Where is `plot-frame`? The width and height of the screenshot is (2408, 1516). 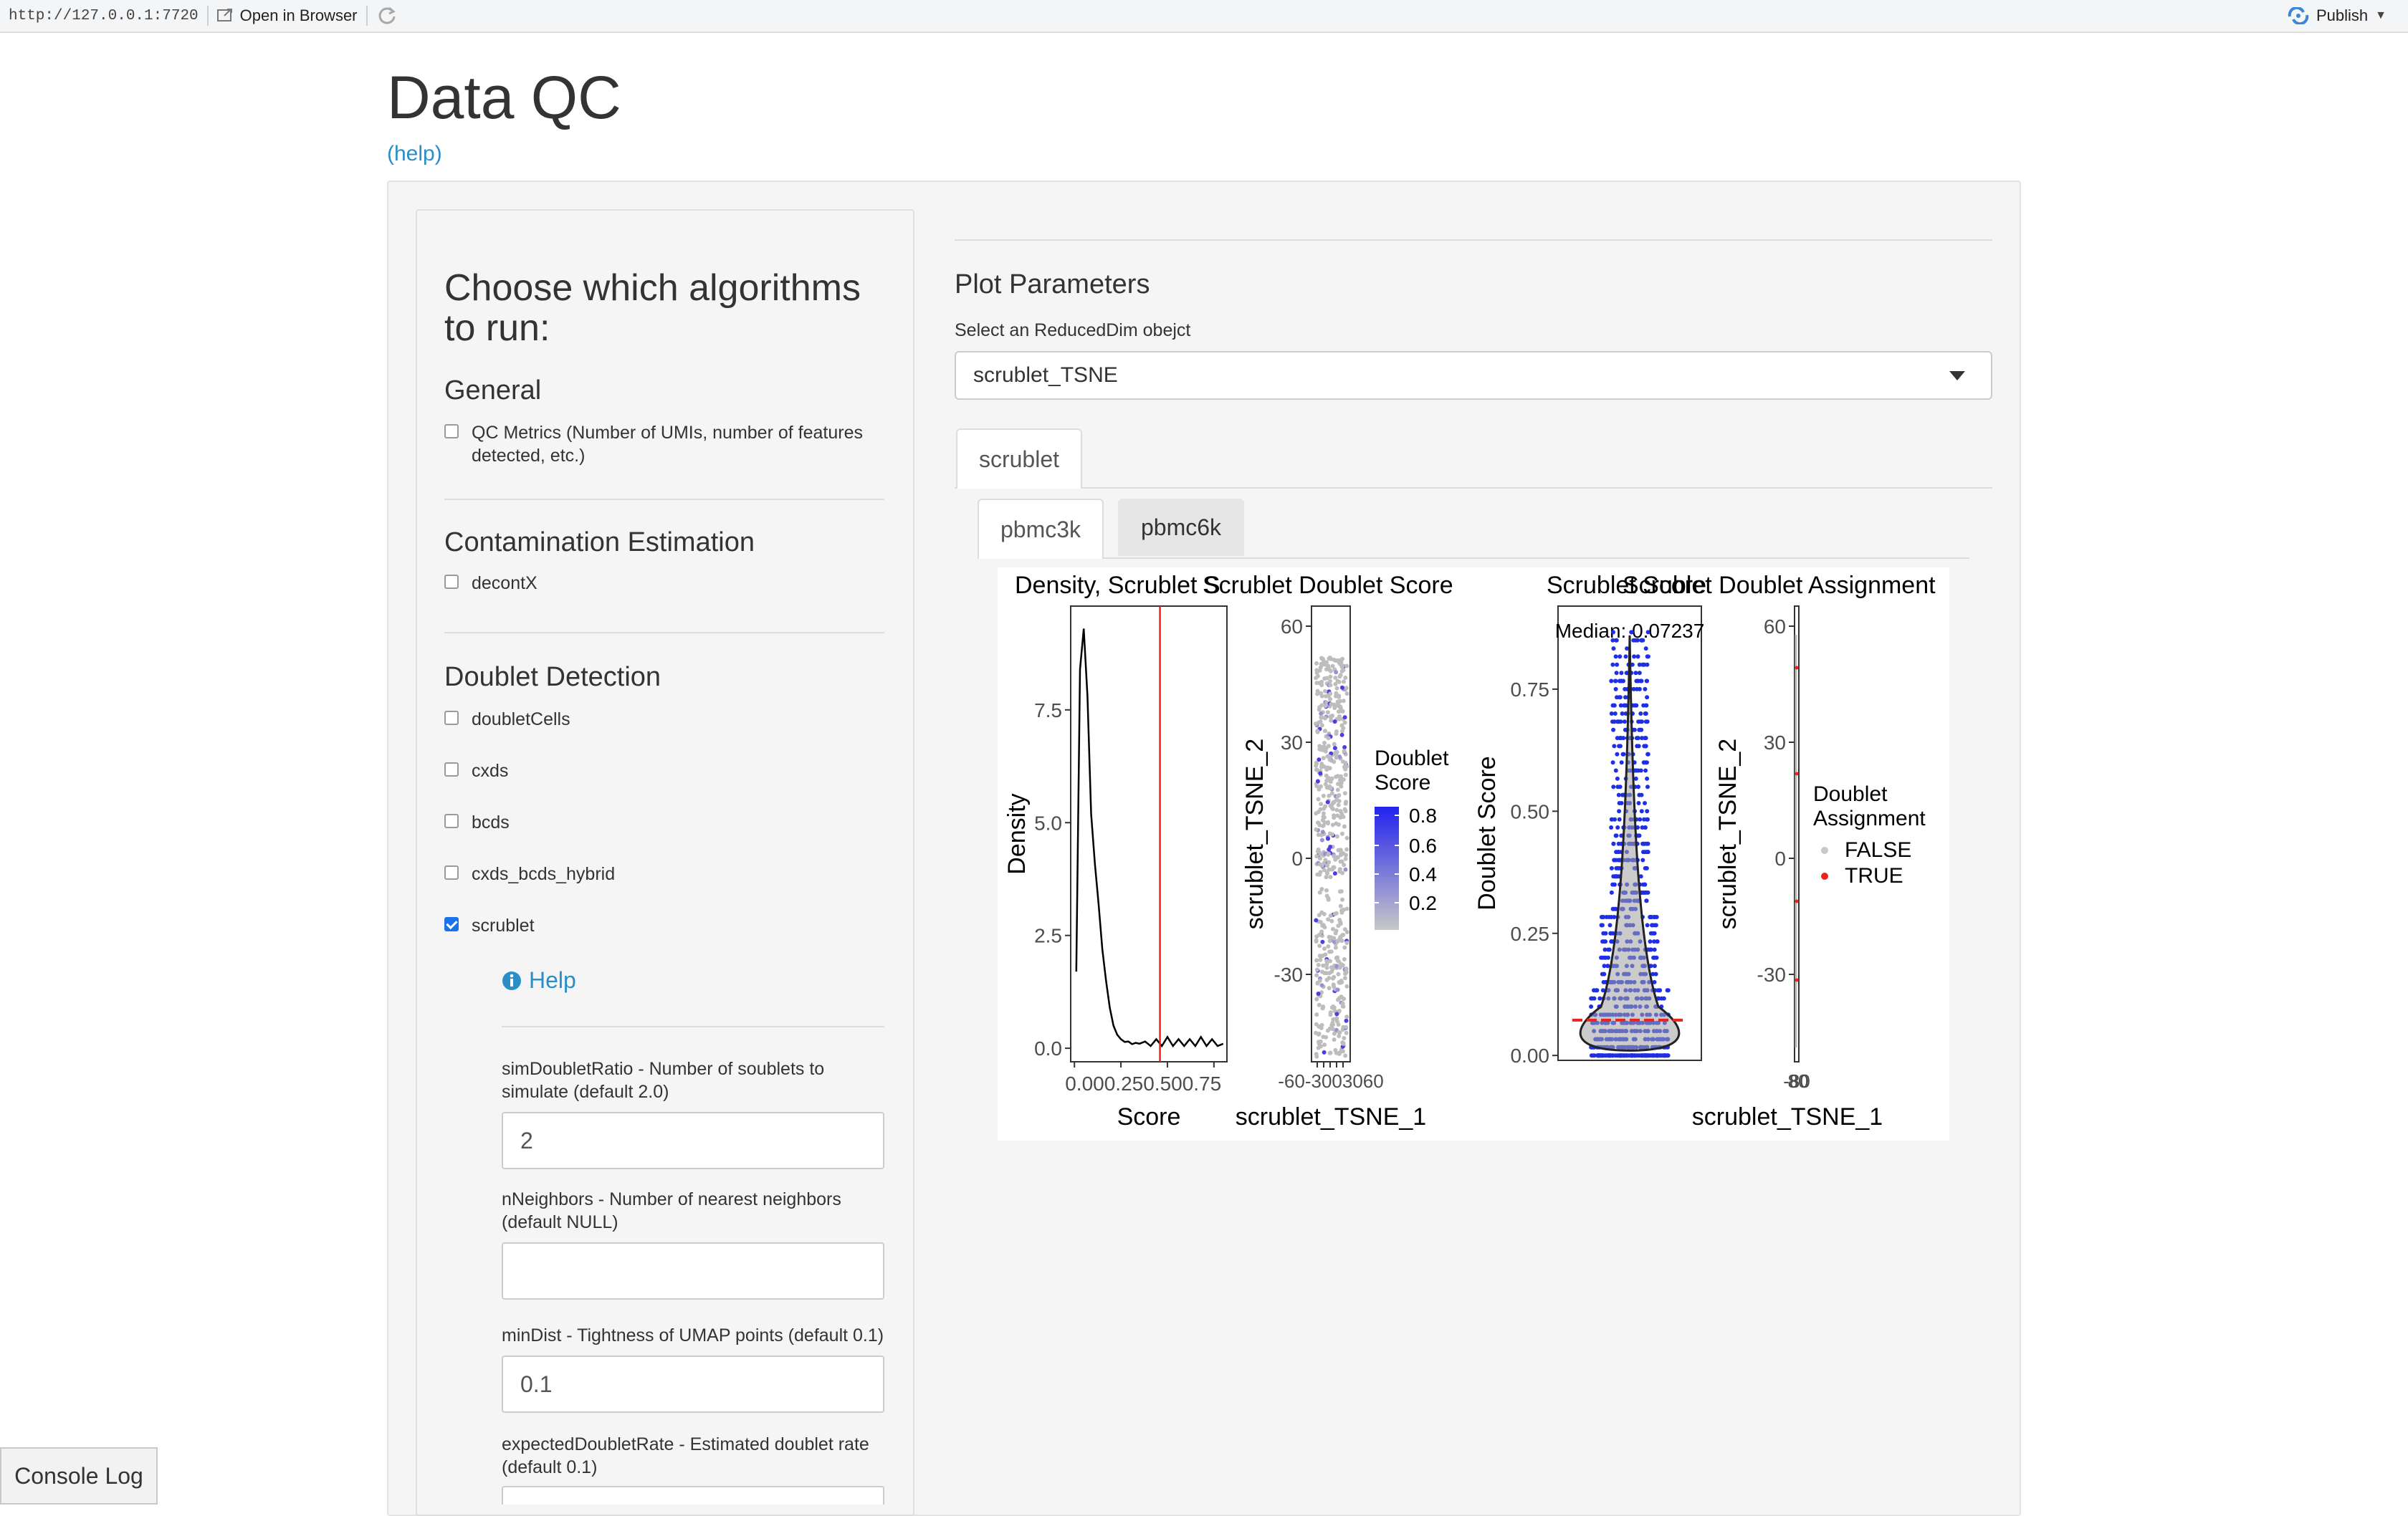 plot-frame is located at coordinates (1149, 833).